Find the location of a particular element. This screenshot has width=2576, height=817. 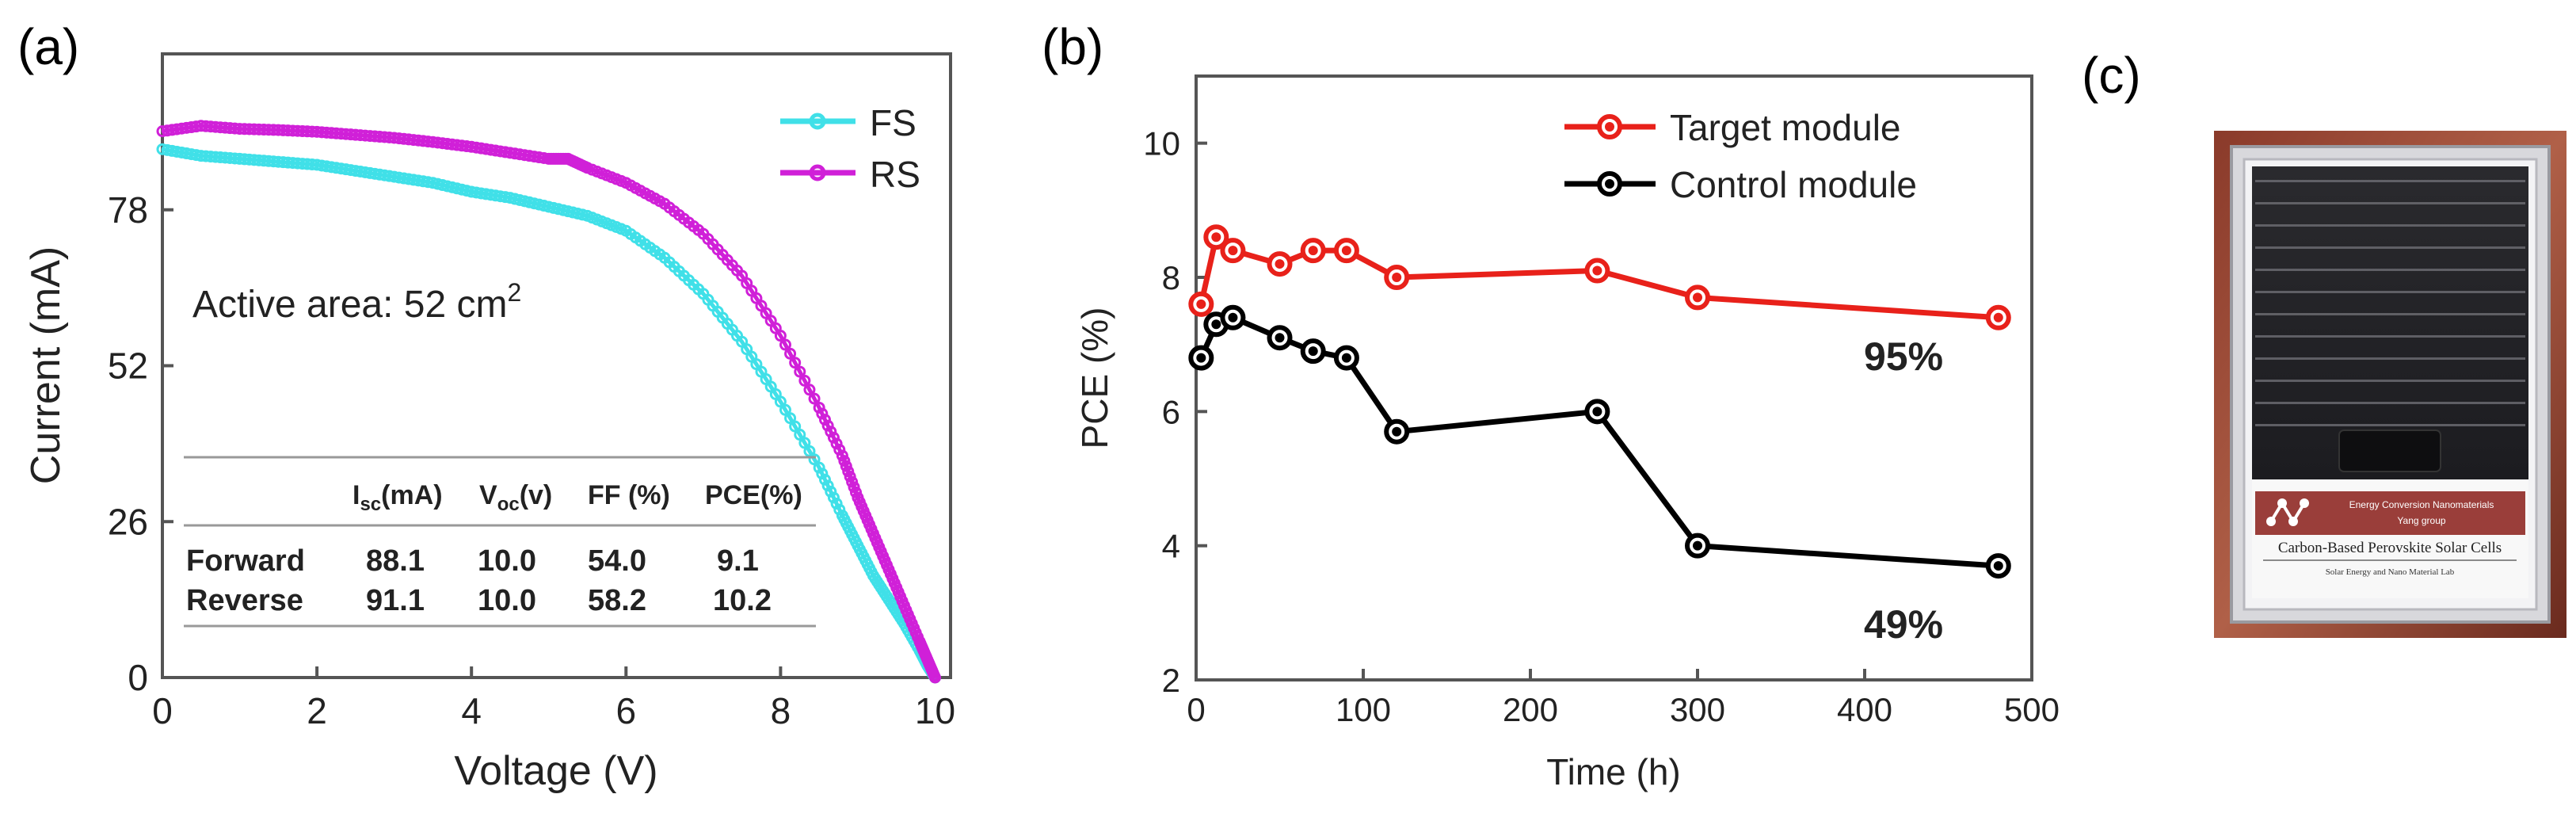

table-row-forward-voc: 10.0 is located at coordinates (507, 561).